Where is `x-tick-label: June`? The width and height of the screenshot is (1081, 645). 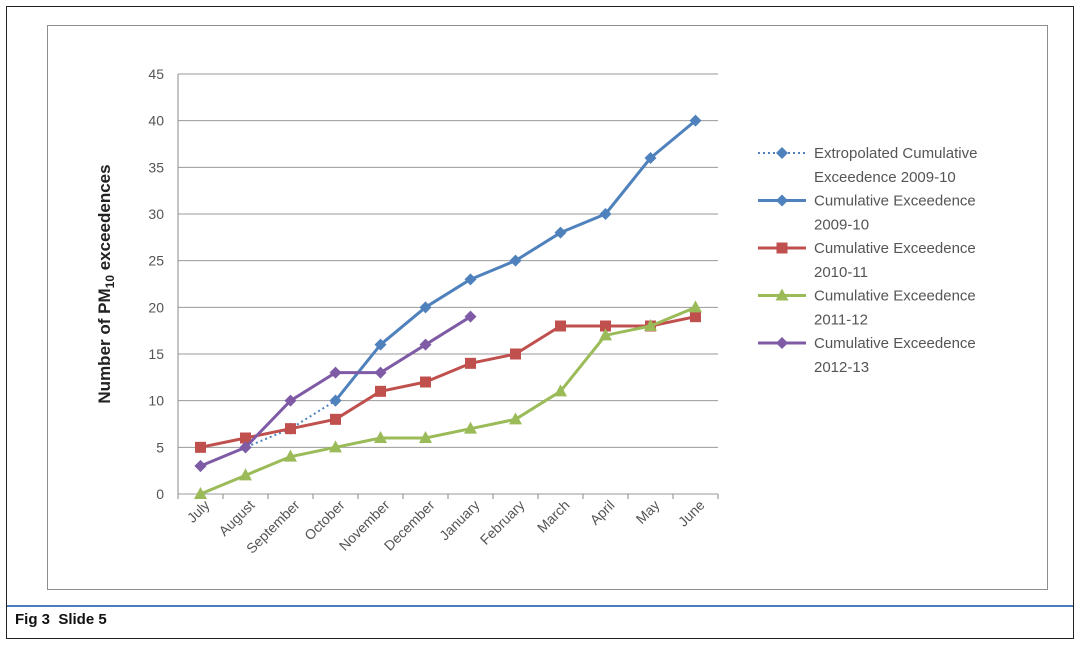
x-tick-label: June is located at coordinates (691, 513).